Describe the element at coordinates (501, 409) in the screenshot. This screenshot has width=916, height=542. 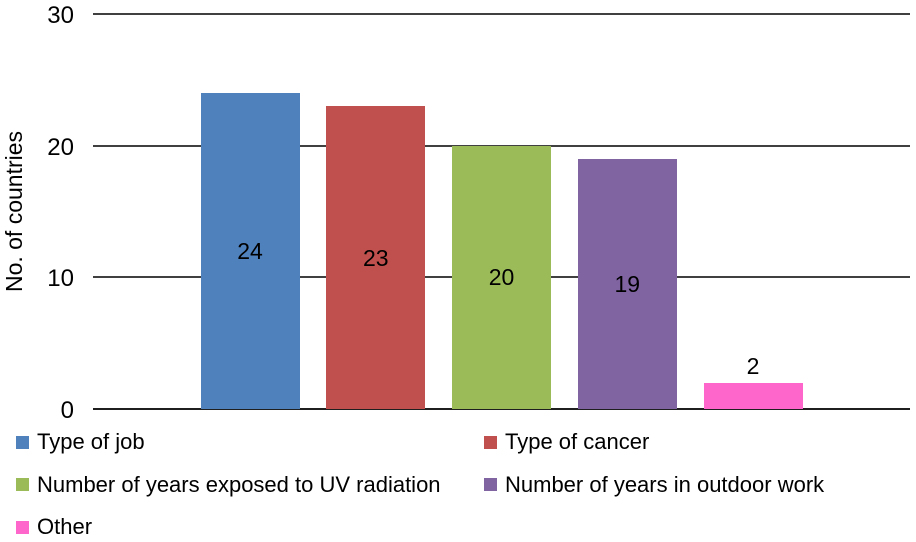
I see `x-axis-line` at that location.